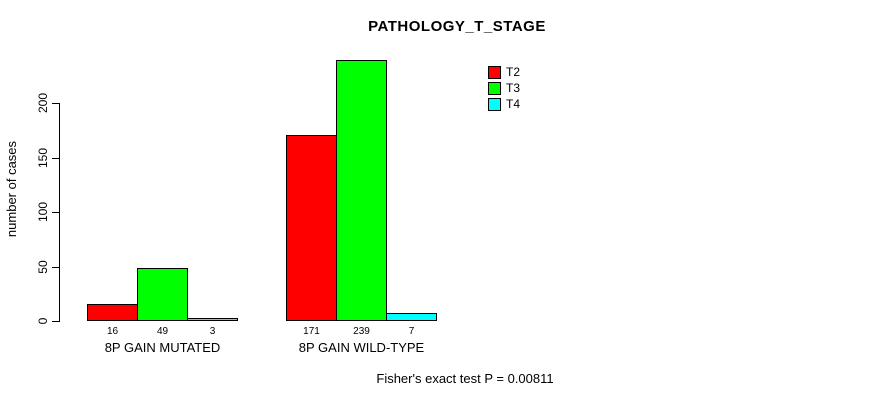 Image resolution: width=890 pixels, height=400 pixels. I want to click on y-axis-tick-label: 0, so click(43, 321).